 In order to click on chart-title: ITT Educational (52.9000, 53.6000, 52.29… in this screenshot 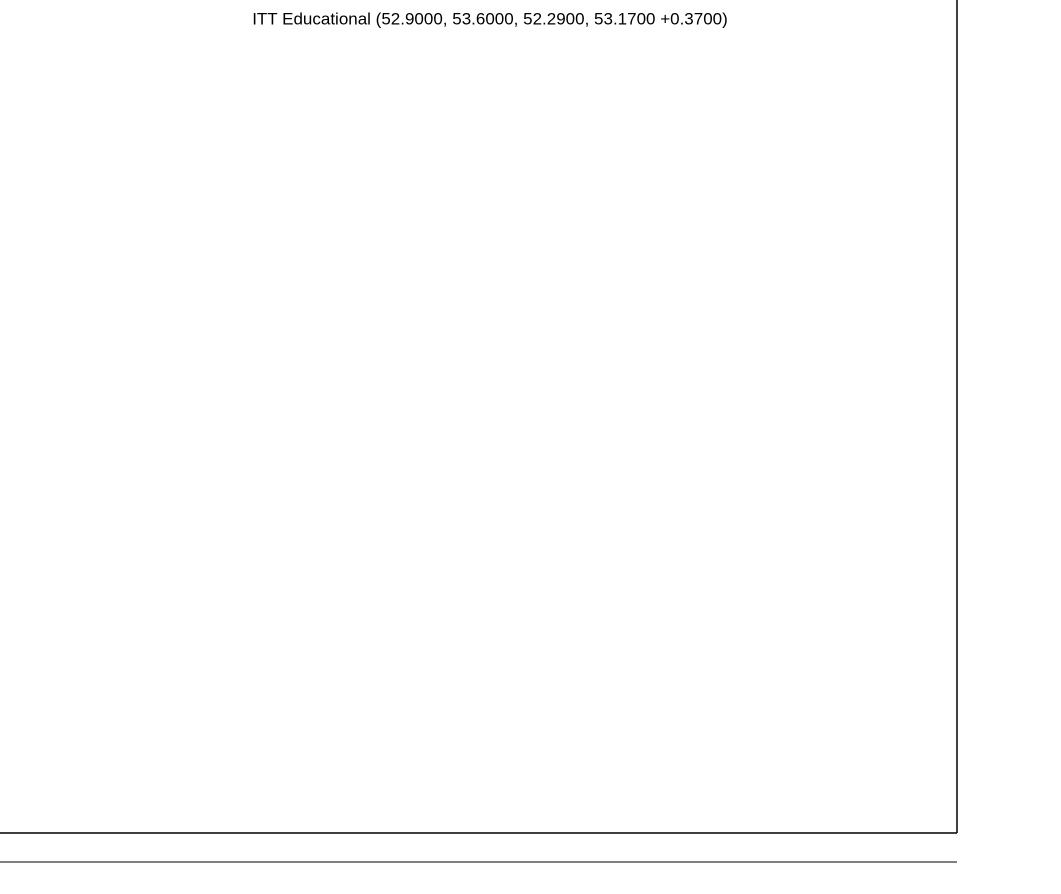, I will do `click(490, 18)`.